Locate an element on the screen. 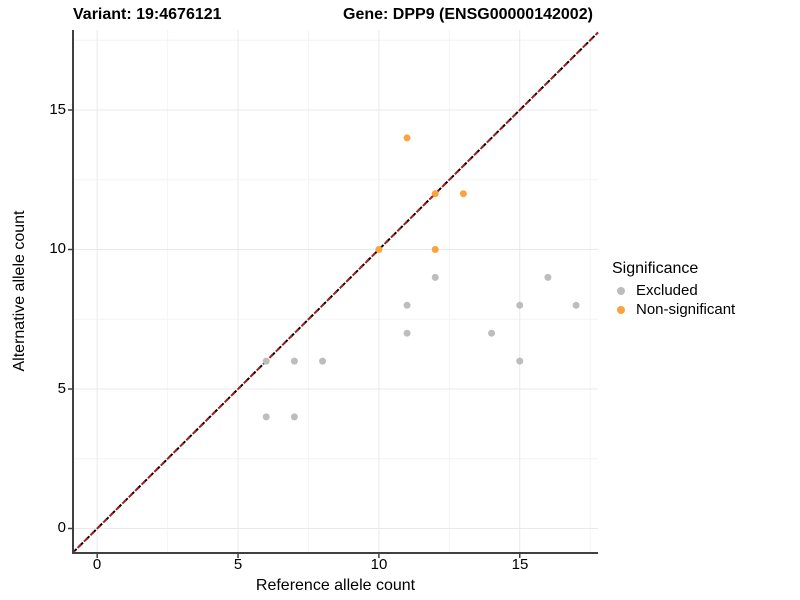 This screenshot has width=800, height=600. y-tick-0: 0 is located at coordinates (61, 527).